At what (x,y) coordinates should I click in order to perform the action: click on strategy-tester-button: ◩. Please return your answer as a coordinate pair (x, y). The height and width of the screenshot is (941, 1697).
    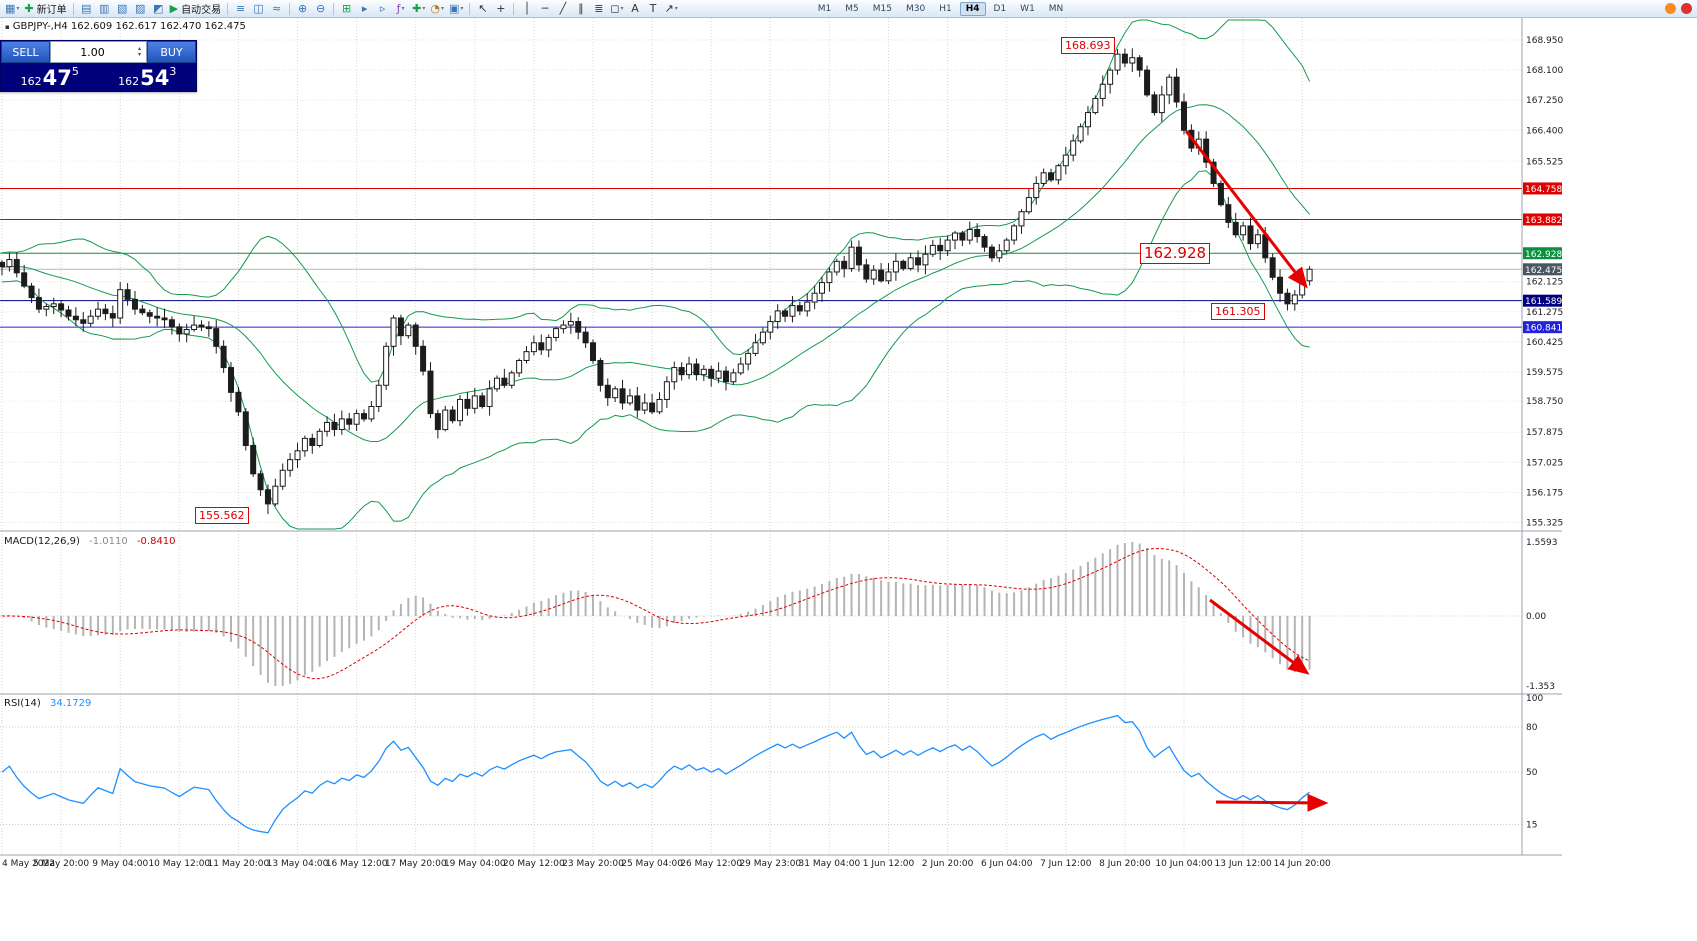
    Looking at the image, I should click on (158, 9).